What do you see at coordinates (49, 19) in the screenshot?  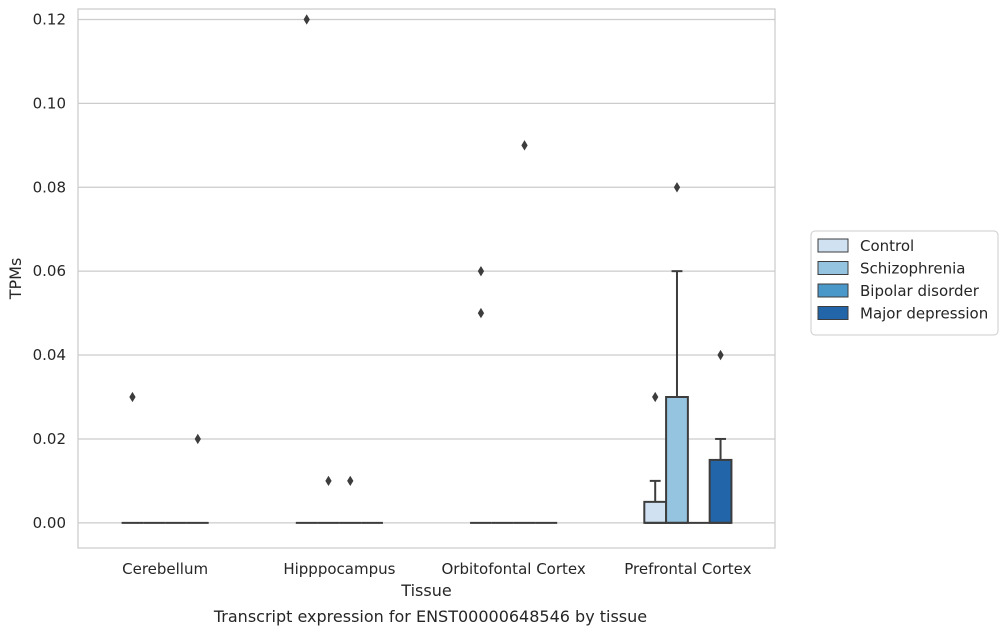 I see `y-tick-label: 0.12` at bounding box center [49, 19].